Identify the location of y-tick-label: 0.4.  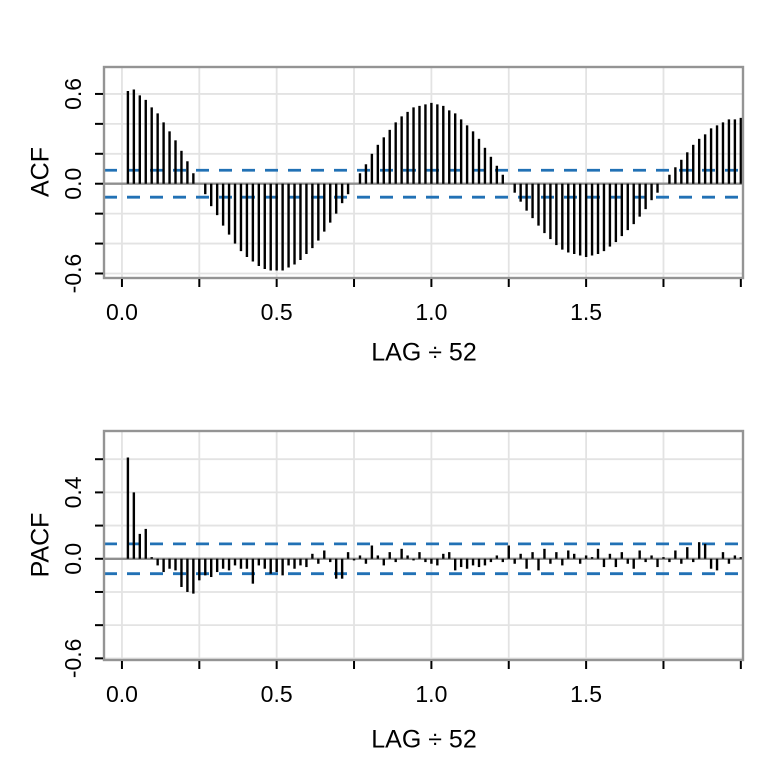
(73, 492).